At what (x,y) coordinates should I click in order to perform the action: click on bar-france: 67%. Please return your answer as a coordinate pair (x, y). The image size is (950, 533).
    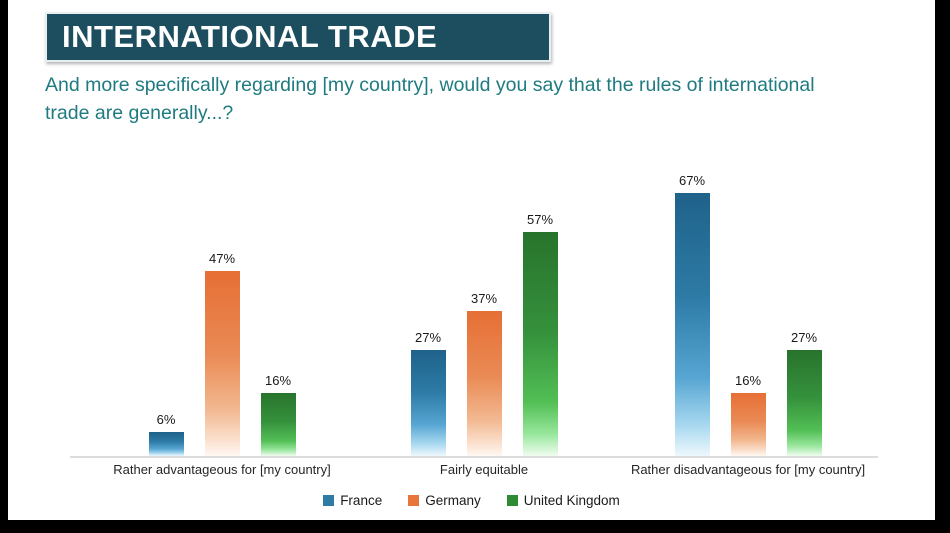
    Looking at the image, I should click on (692, 314).